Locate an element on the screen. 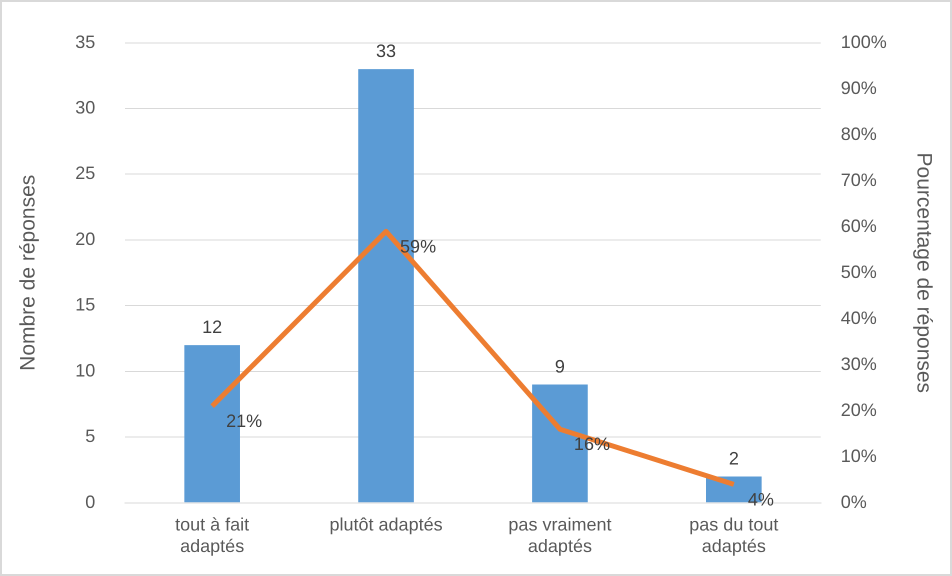  y-tick-label: 30 is located at coordinates (85, 107).